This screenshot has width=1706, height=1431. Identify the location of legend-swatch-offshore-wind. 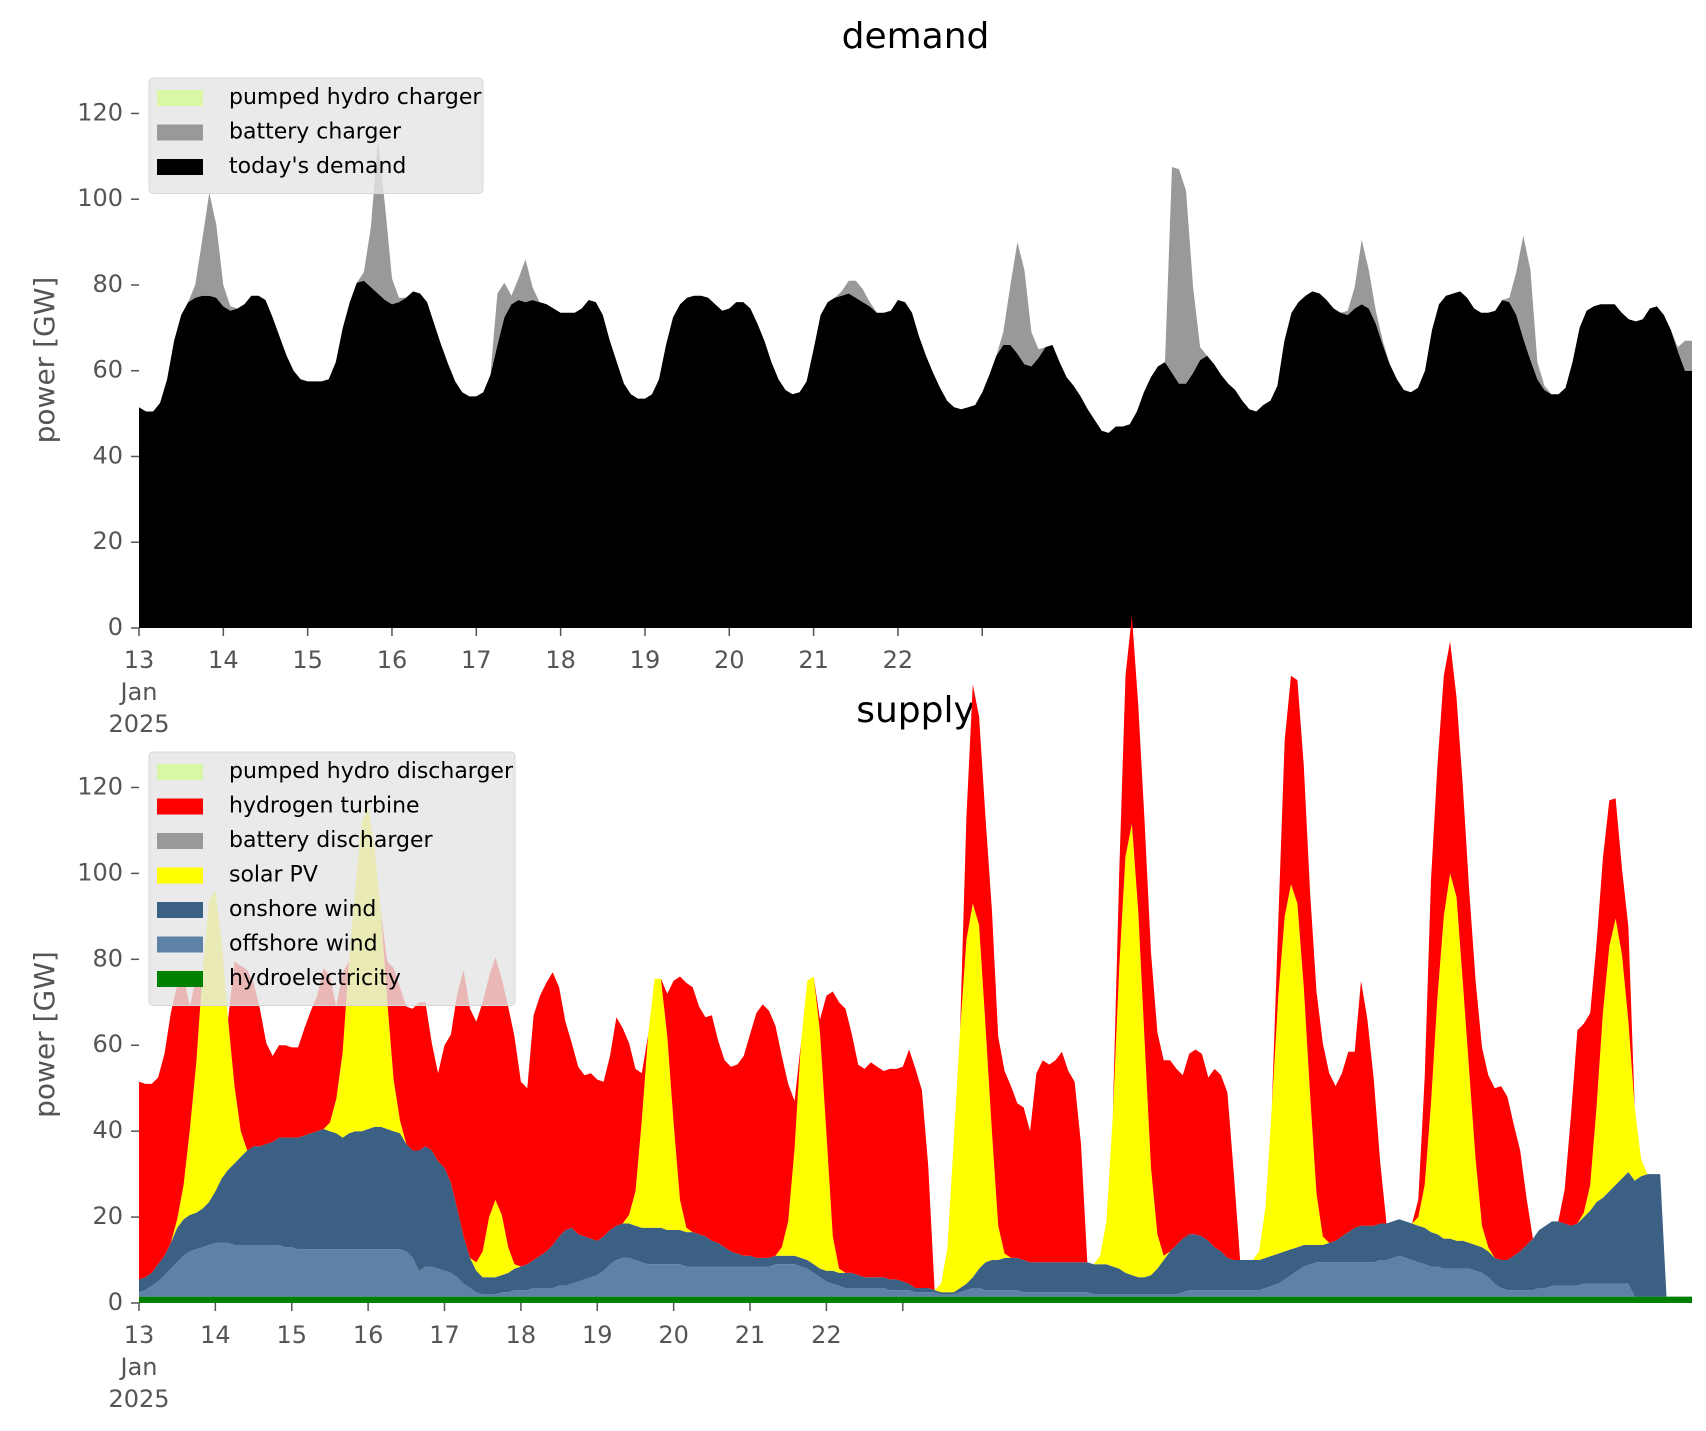
(180, 944).